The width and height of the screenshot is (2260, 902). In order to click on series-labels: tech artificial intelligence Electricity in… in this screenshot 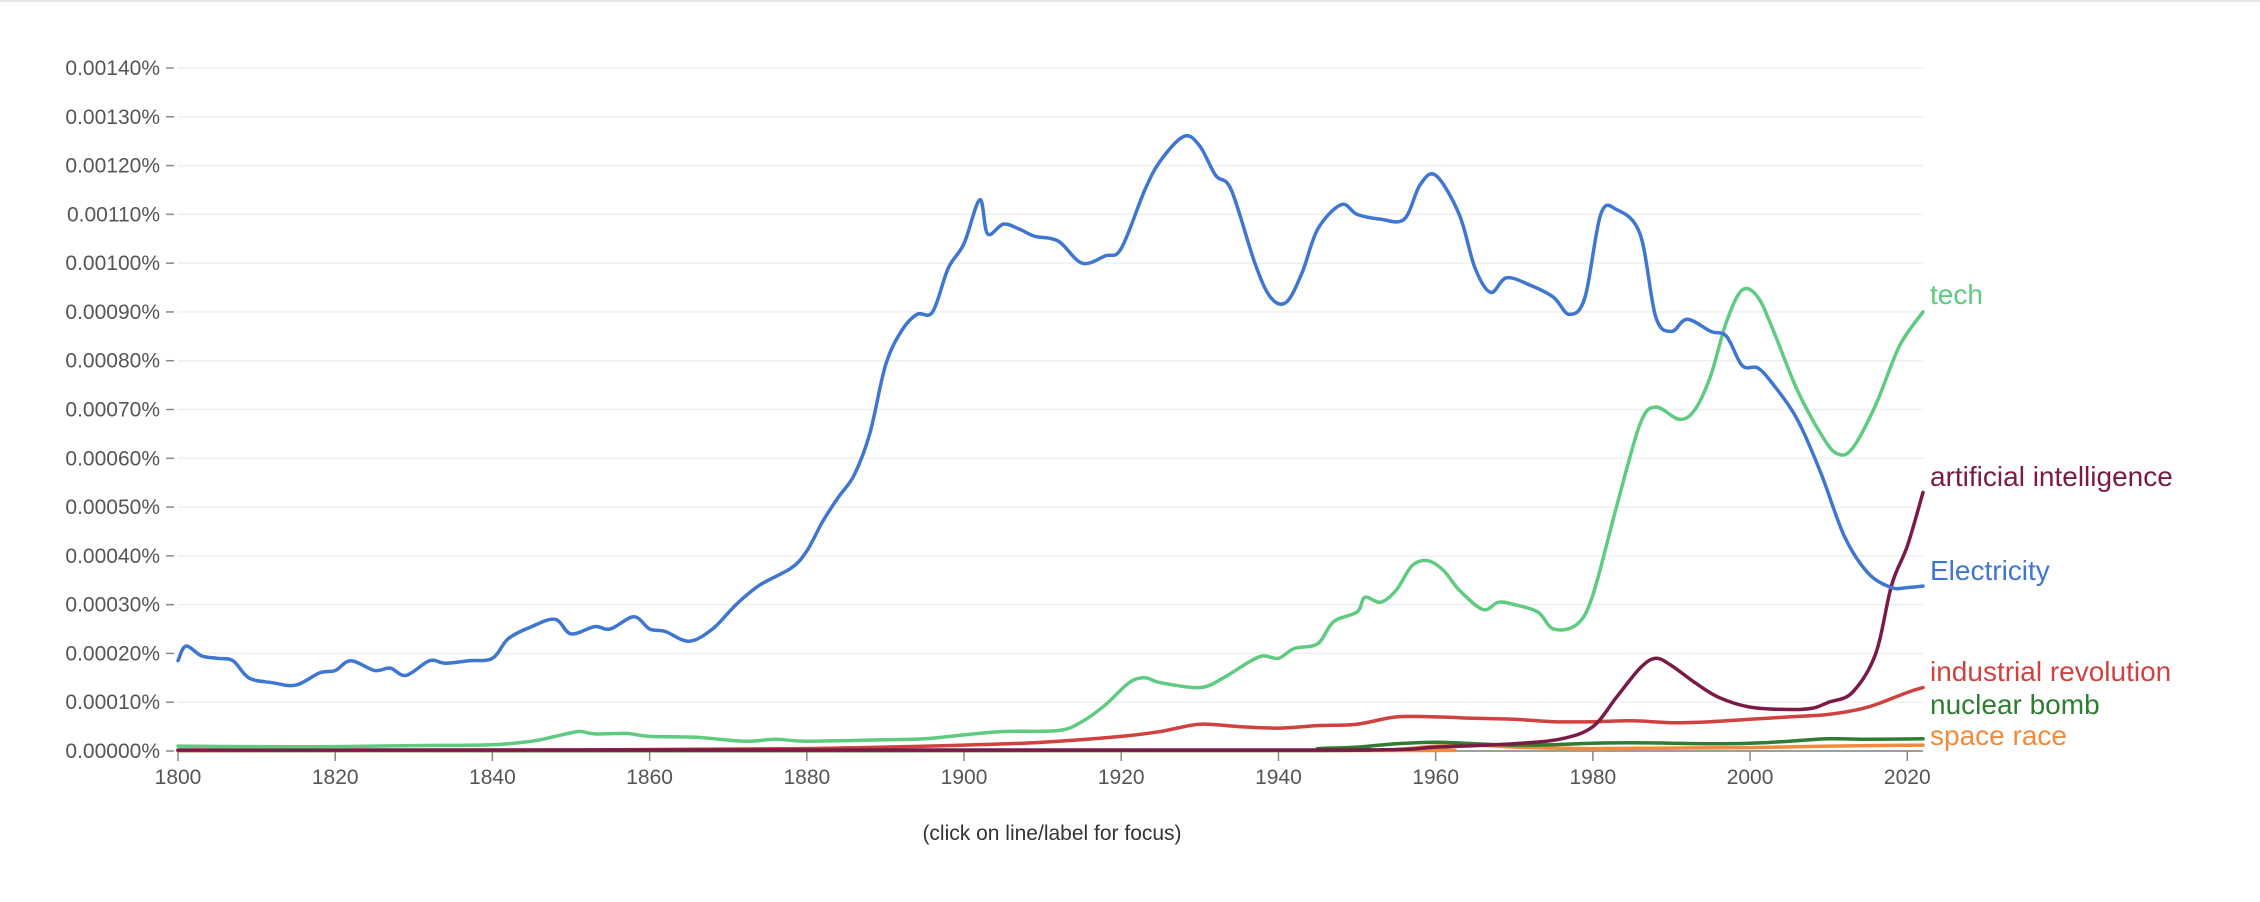, I will do `click(2051, 515)`.